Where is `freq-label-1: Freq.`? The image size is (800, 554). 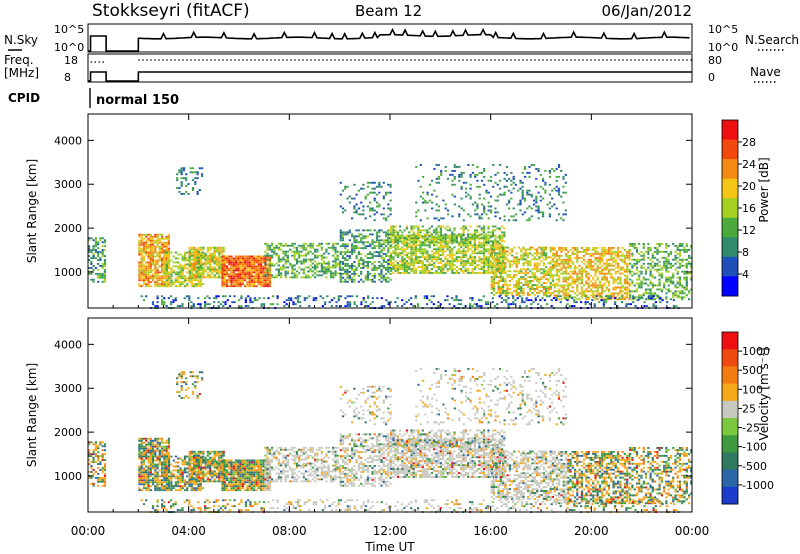
freq-label-1: Freq. is located at coordinates (19, 60).